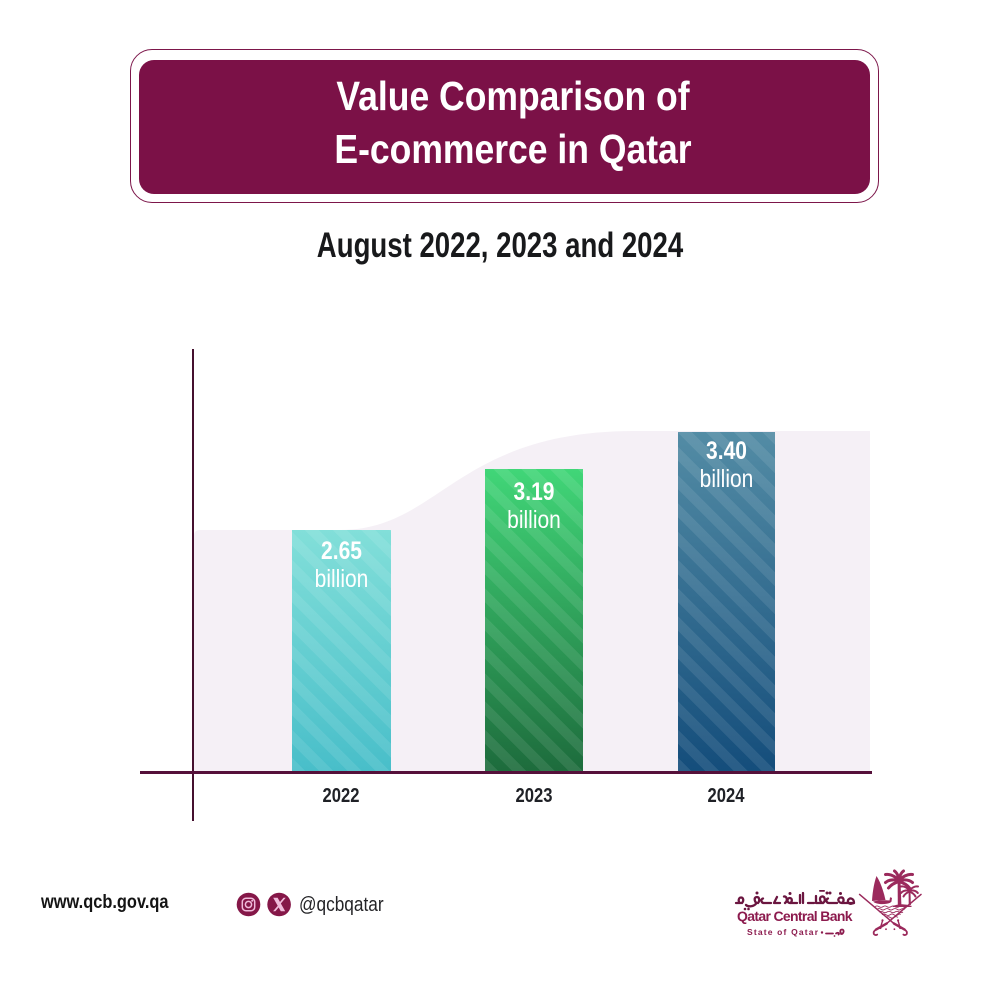 This screenshot has width=1000, height=1000. I want to click on svg-text: State of Qatar, so click(783, 932).